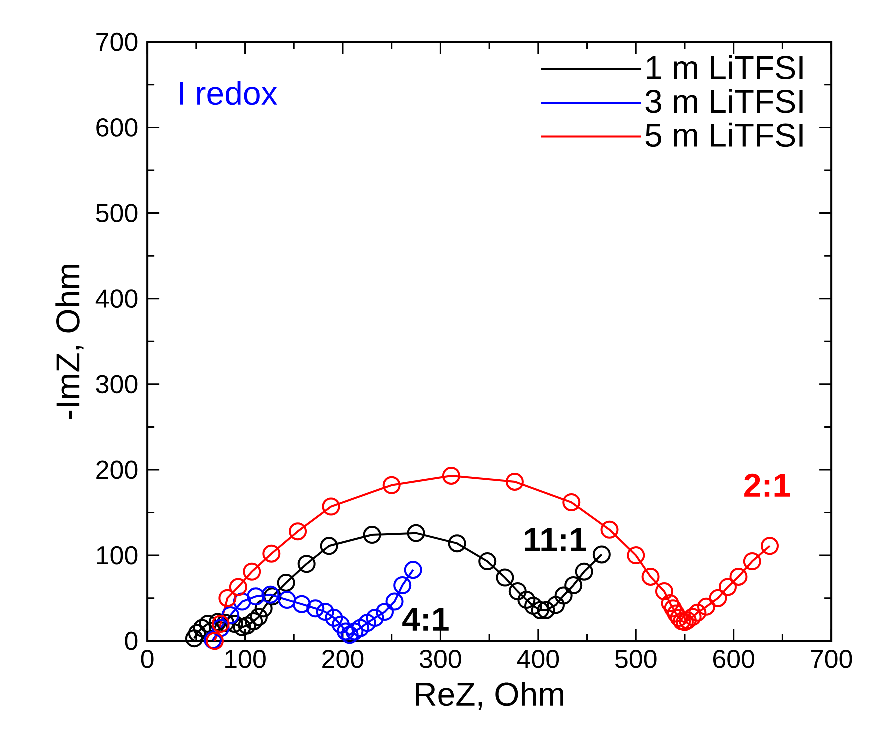 The image size is (870, 731). What do you see at coordinates (724, 135) in the screenshot?
I see `legend-label: 5 m LiTFSI` at bounding box center [724, 135].